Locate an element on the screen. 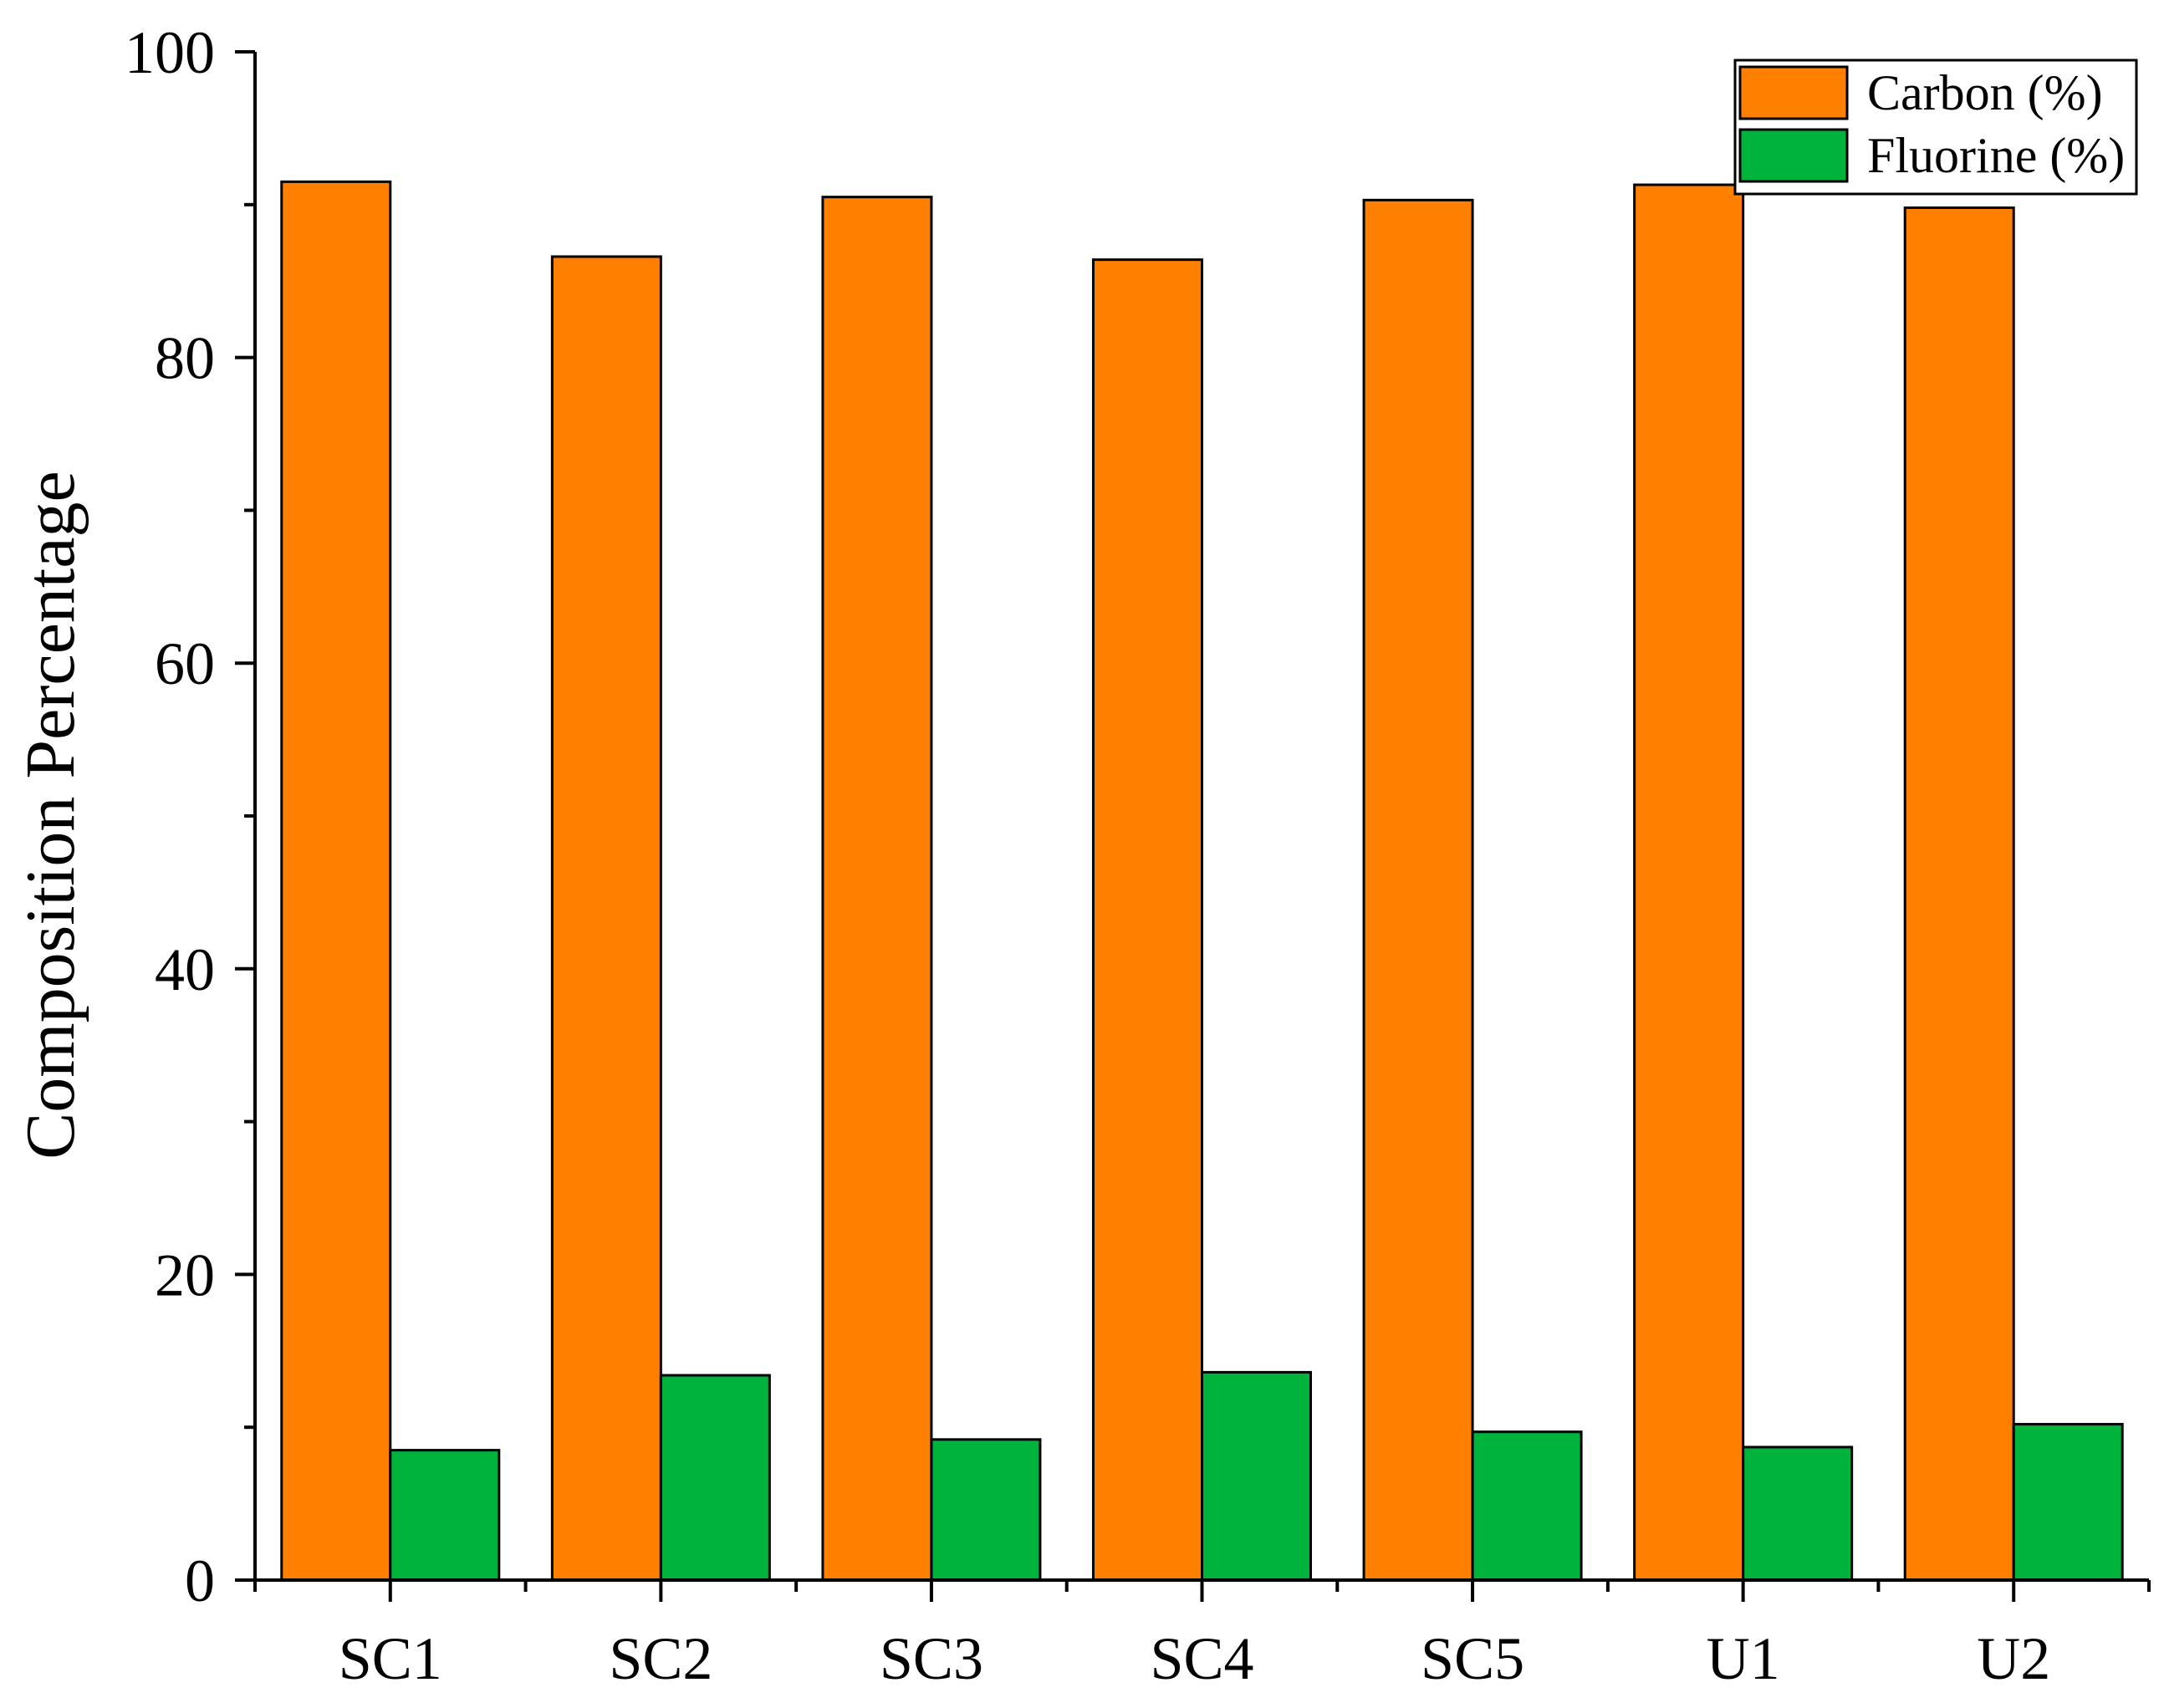 This screenshot has width=2164, height=1708. bar-carbon-sc1 is located at coordinates (336, 881).